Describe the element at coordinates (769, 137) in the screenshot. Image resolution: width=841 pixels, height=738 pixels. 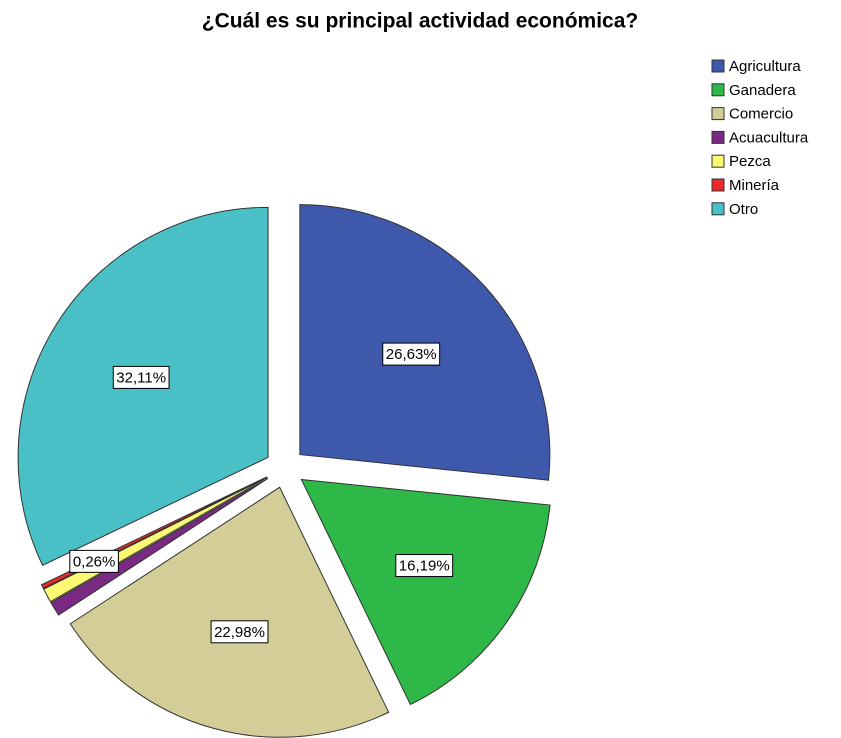
I see `legend-text: Acuacultura` at that location.